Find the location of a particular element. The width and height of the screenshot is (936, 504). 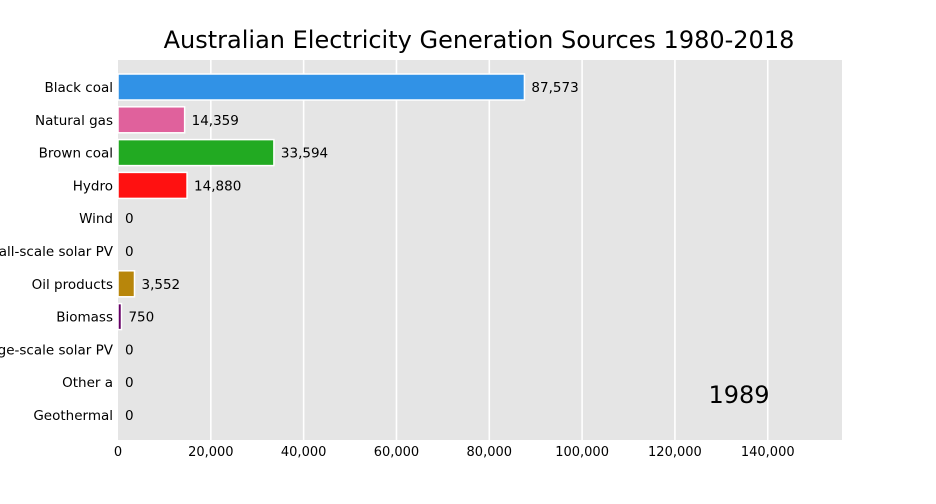

category-label: Small-scale solar PV is located at coordinates (57, 252).